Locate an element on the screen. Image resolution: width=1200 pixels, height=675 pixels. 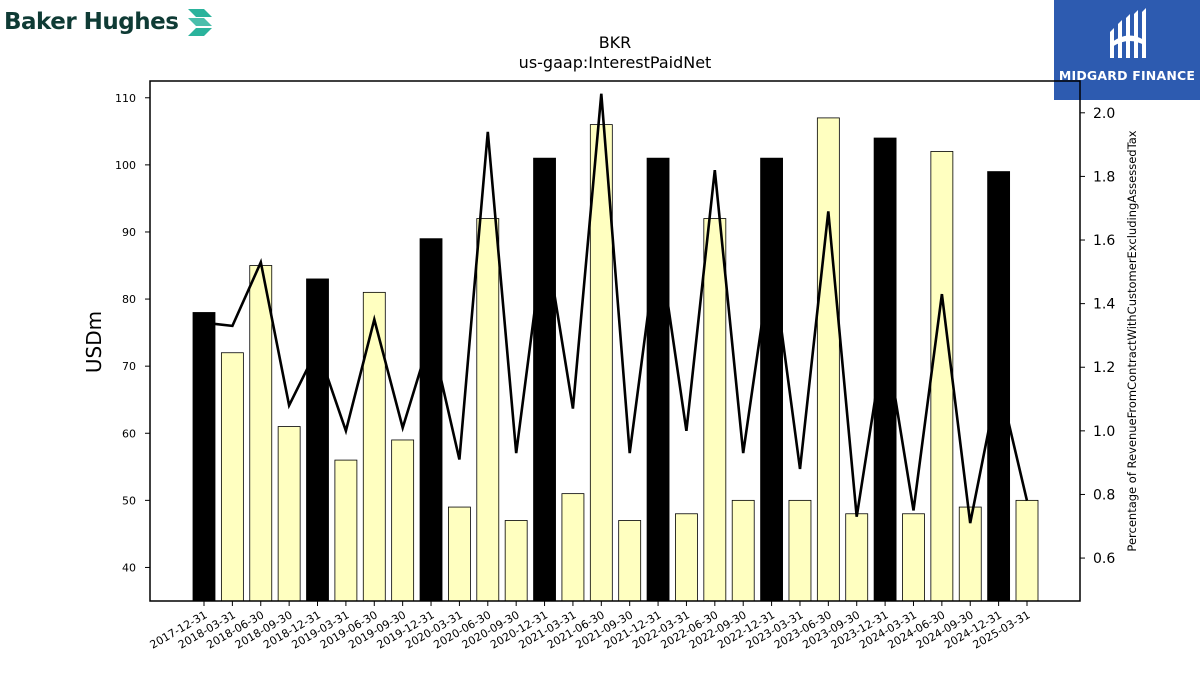
y-tick-label: 40 is located at coordinates (129, 567).